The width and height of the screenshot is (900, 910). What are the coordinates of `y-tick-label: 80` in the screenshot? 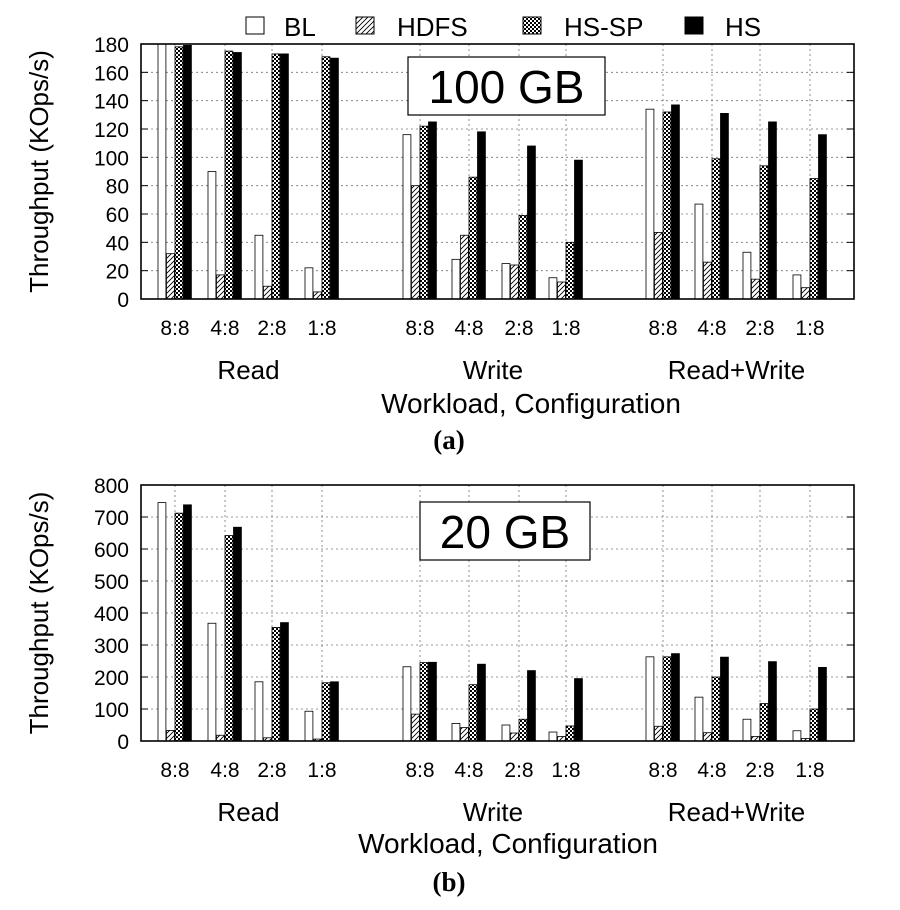 It's located at (117, 187).